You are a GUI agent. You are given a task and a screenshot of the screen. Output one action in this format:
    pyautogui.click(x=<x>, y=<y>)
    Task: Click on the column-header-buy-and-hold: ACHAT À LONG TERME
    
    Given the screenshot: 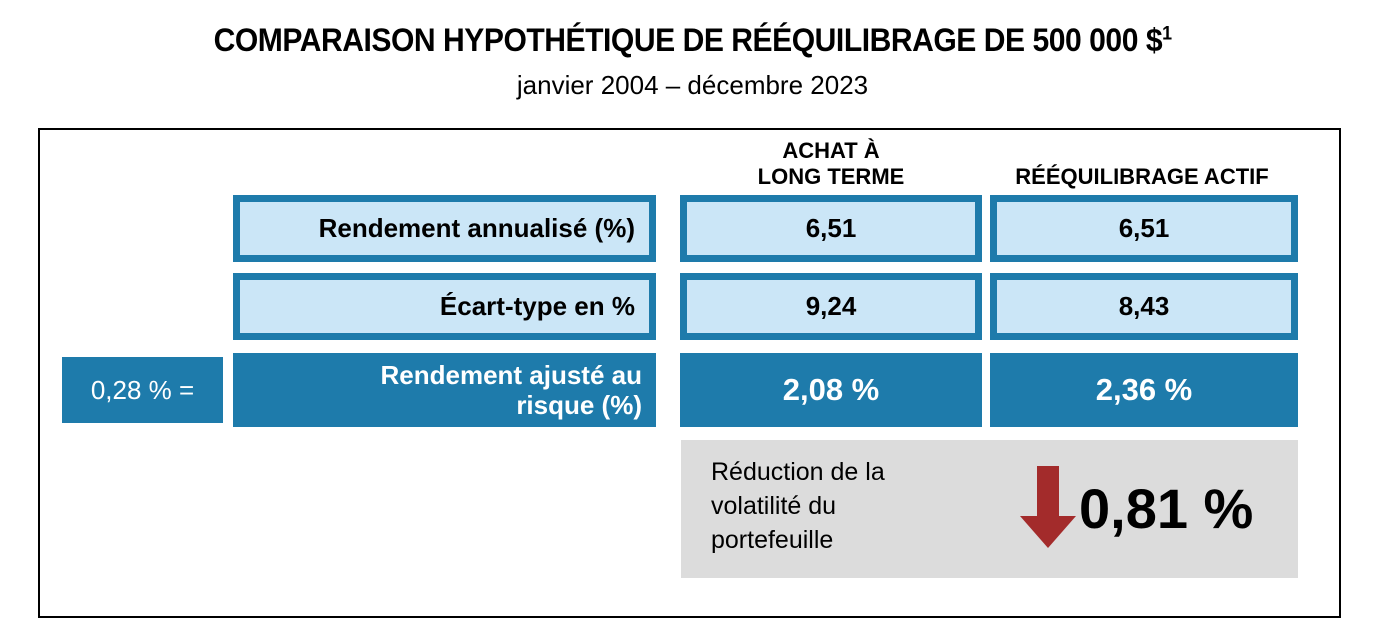 What is the action you would take?
    pyautogui.click(x=831, y=162)
    